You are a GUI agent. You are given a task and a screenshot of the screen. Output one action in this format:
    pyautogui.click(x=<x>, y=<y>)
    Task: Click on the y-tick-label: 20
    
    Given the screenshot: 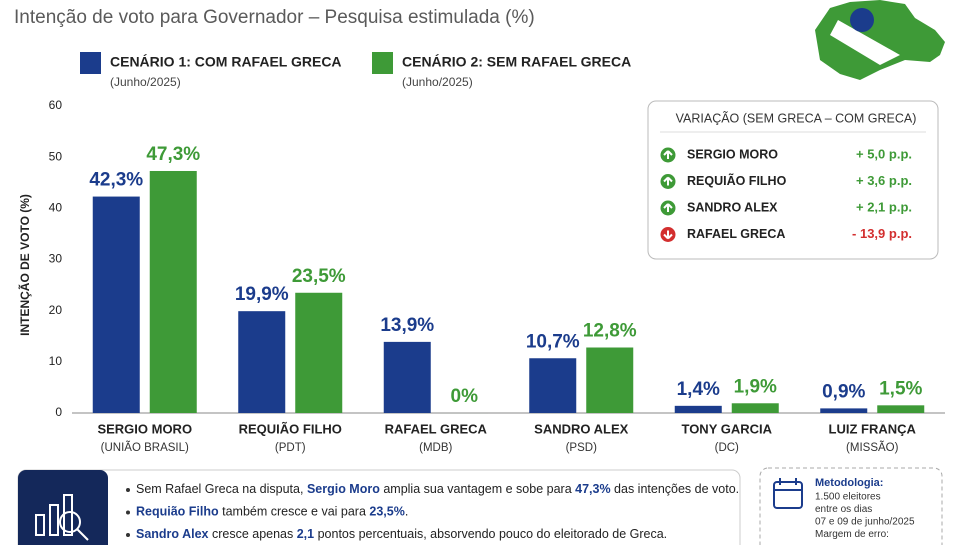 What is the action you would take?
    pyautogui.click(x=56, y=310)
    